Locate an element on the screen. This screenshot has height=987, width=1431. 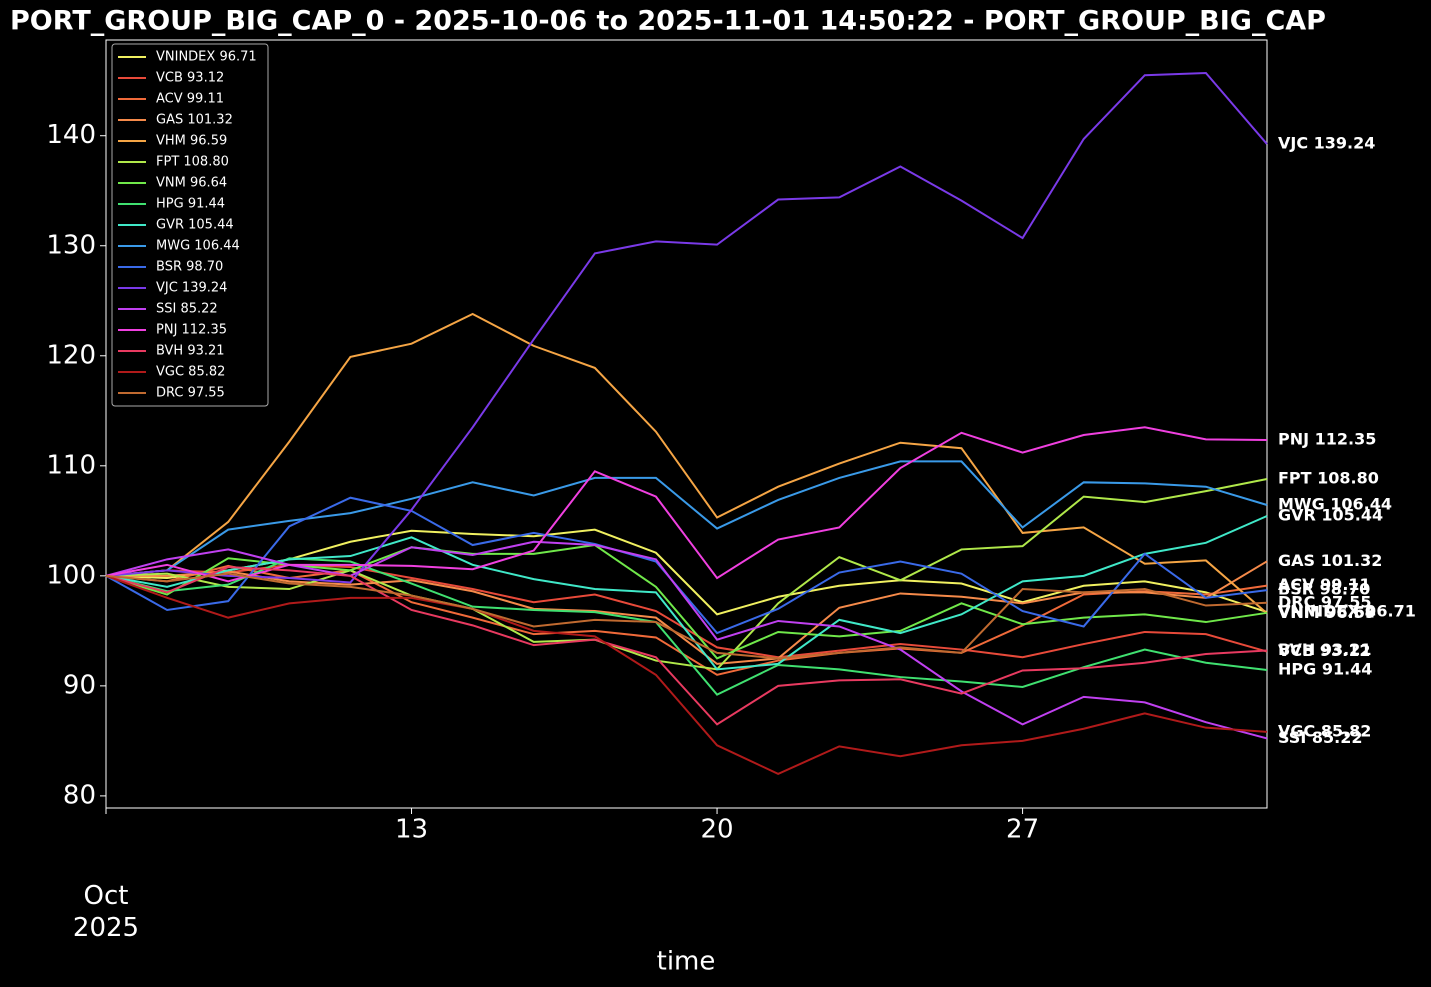
legend-label: SSI 85.22 is located at coordinates (187, 309).